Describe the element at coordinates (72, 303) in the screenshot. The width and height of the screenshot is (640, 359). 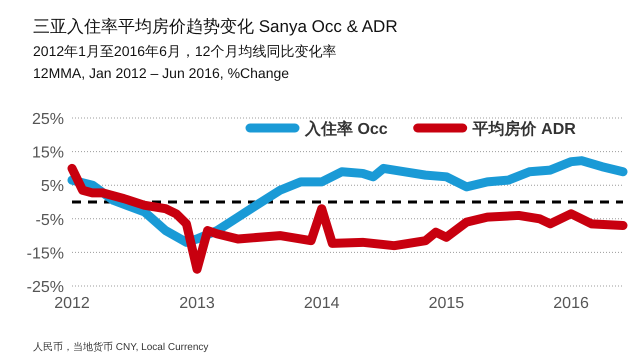
I see `x-tick-label: 2012` at that location.